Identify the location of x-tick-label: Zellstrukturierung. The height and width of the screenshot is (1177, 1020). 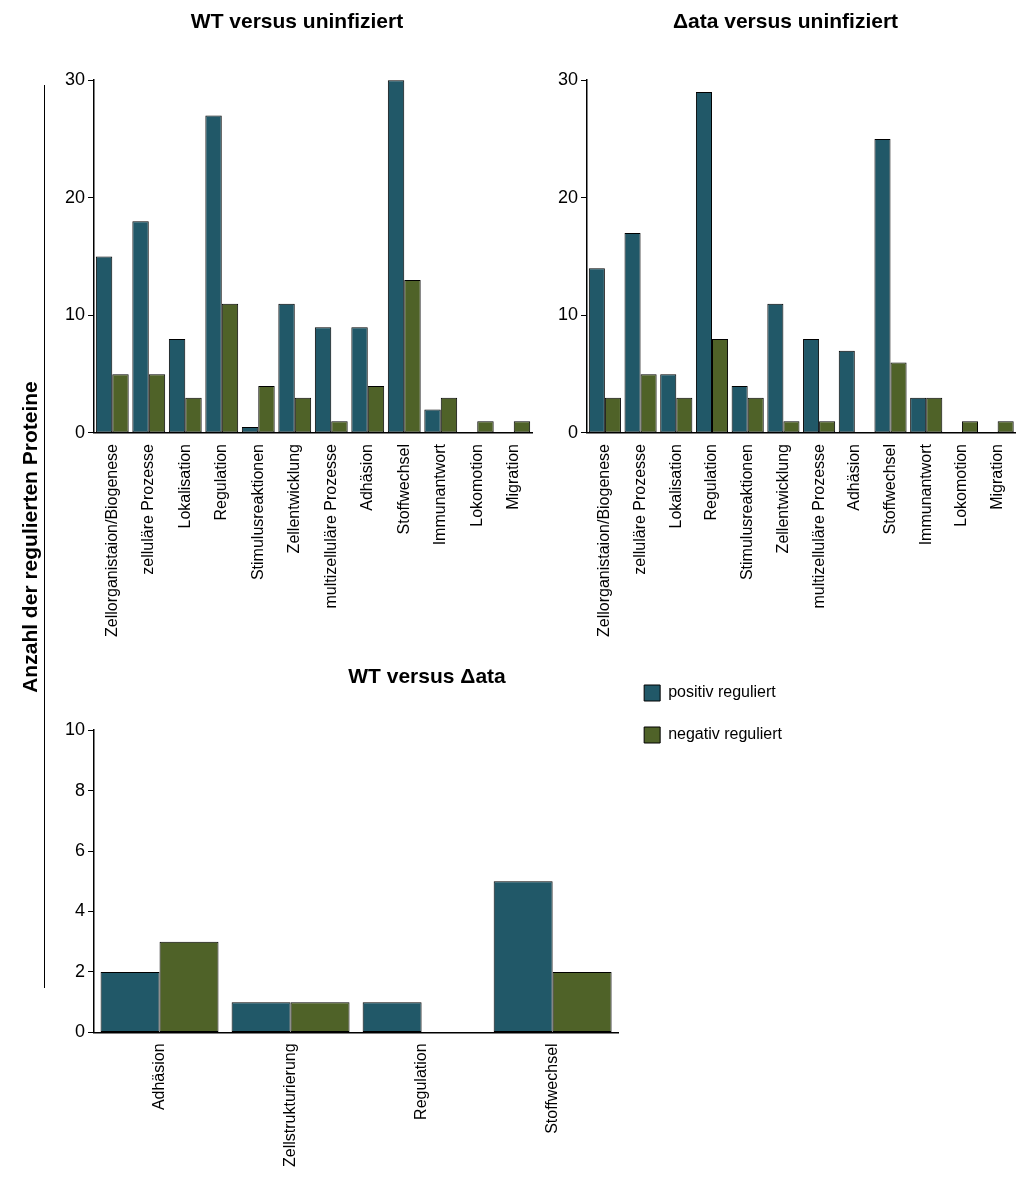
(289, 1105).